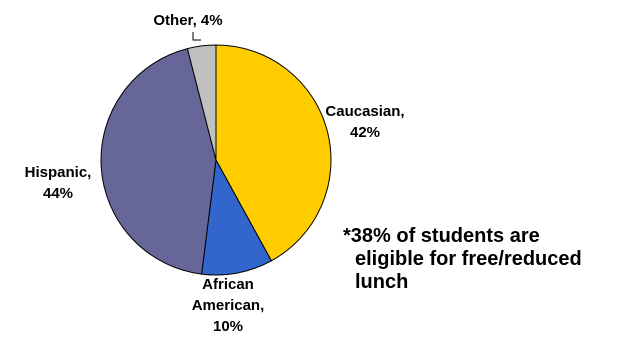 The image size is (637, 341). I want to click on slice-label-other: Other, 4%, so click(187, 20).